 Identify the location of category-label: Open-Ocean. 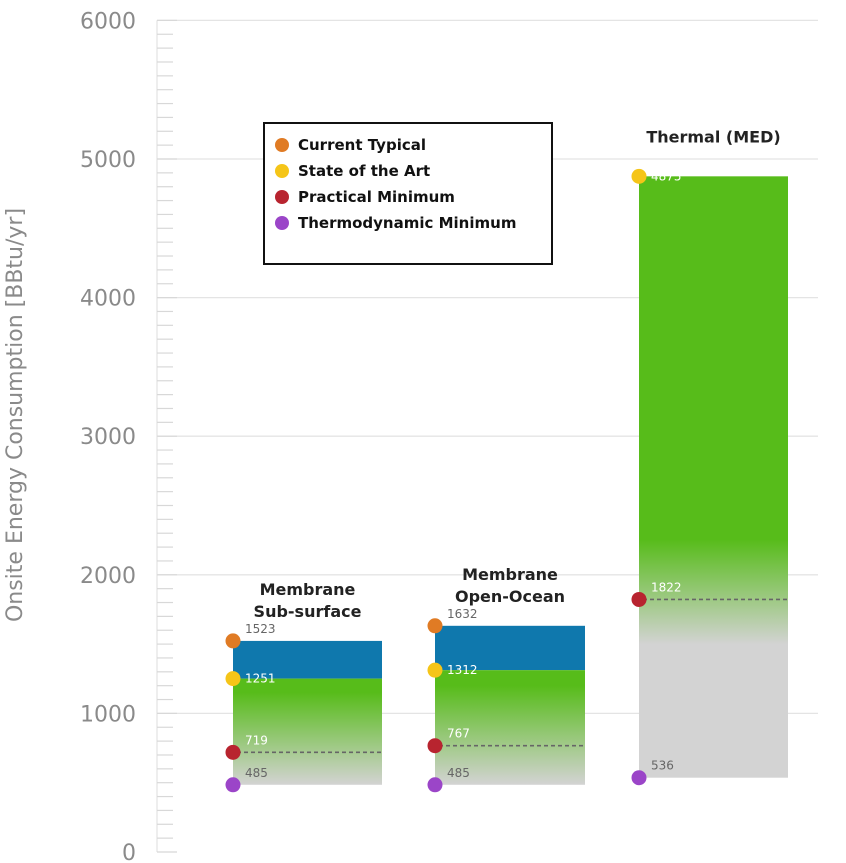
(510, 596).